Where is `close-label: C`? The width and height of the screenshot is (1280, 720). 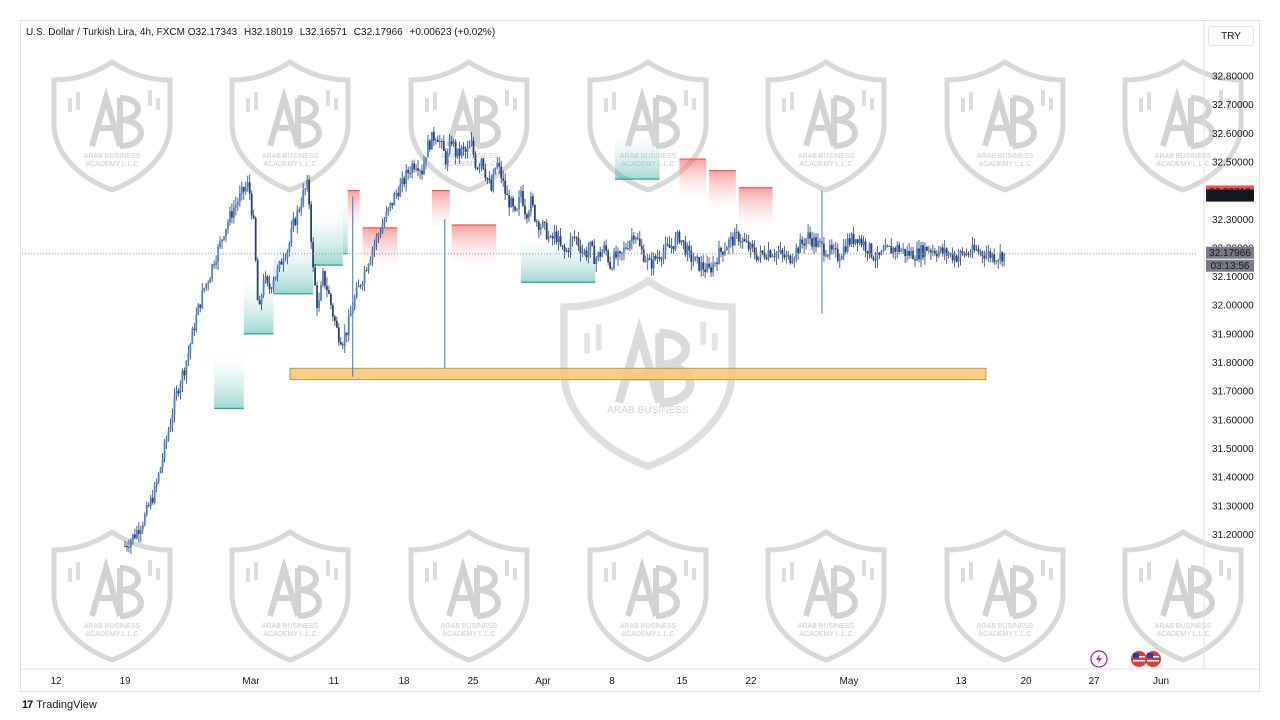
close-label: C is located at coordinates (357, 32).